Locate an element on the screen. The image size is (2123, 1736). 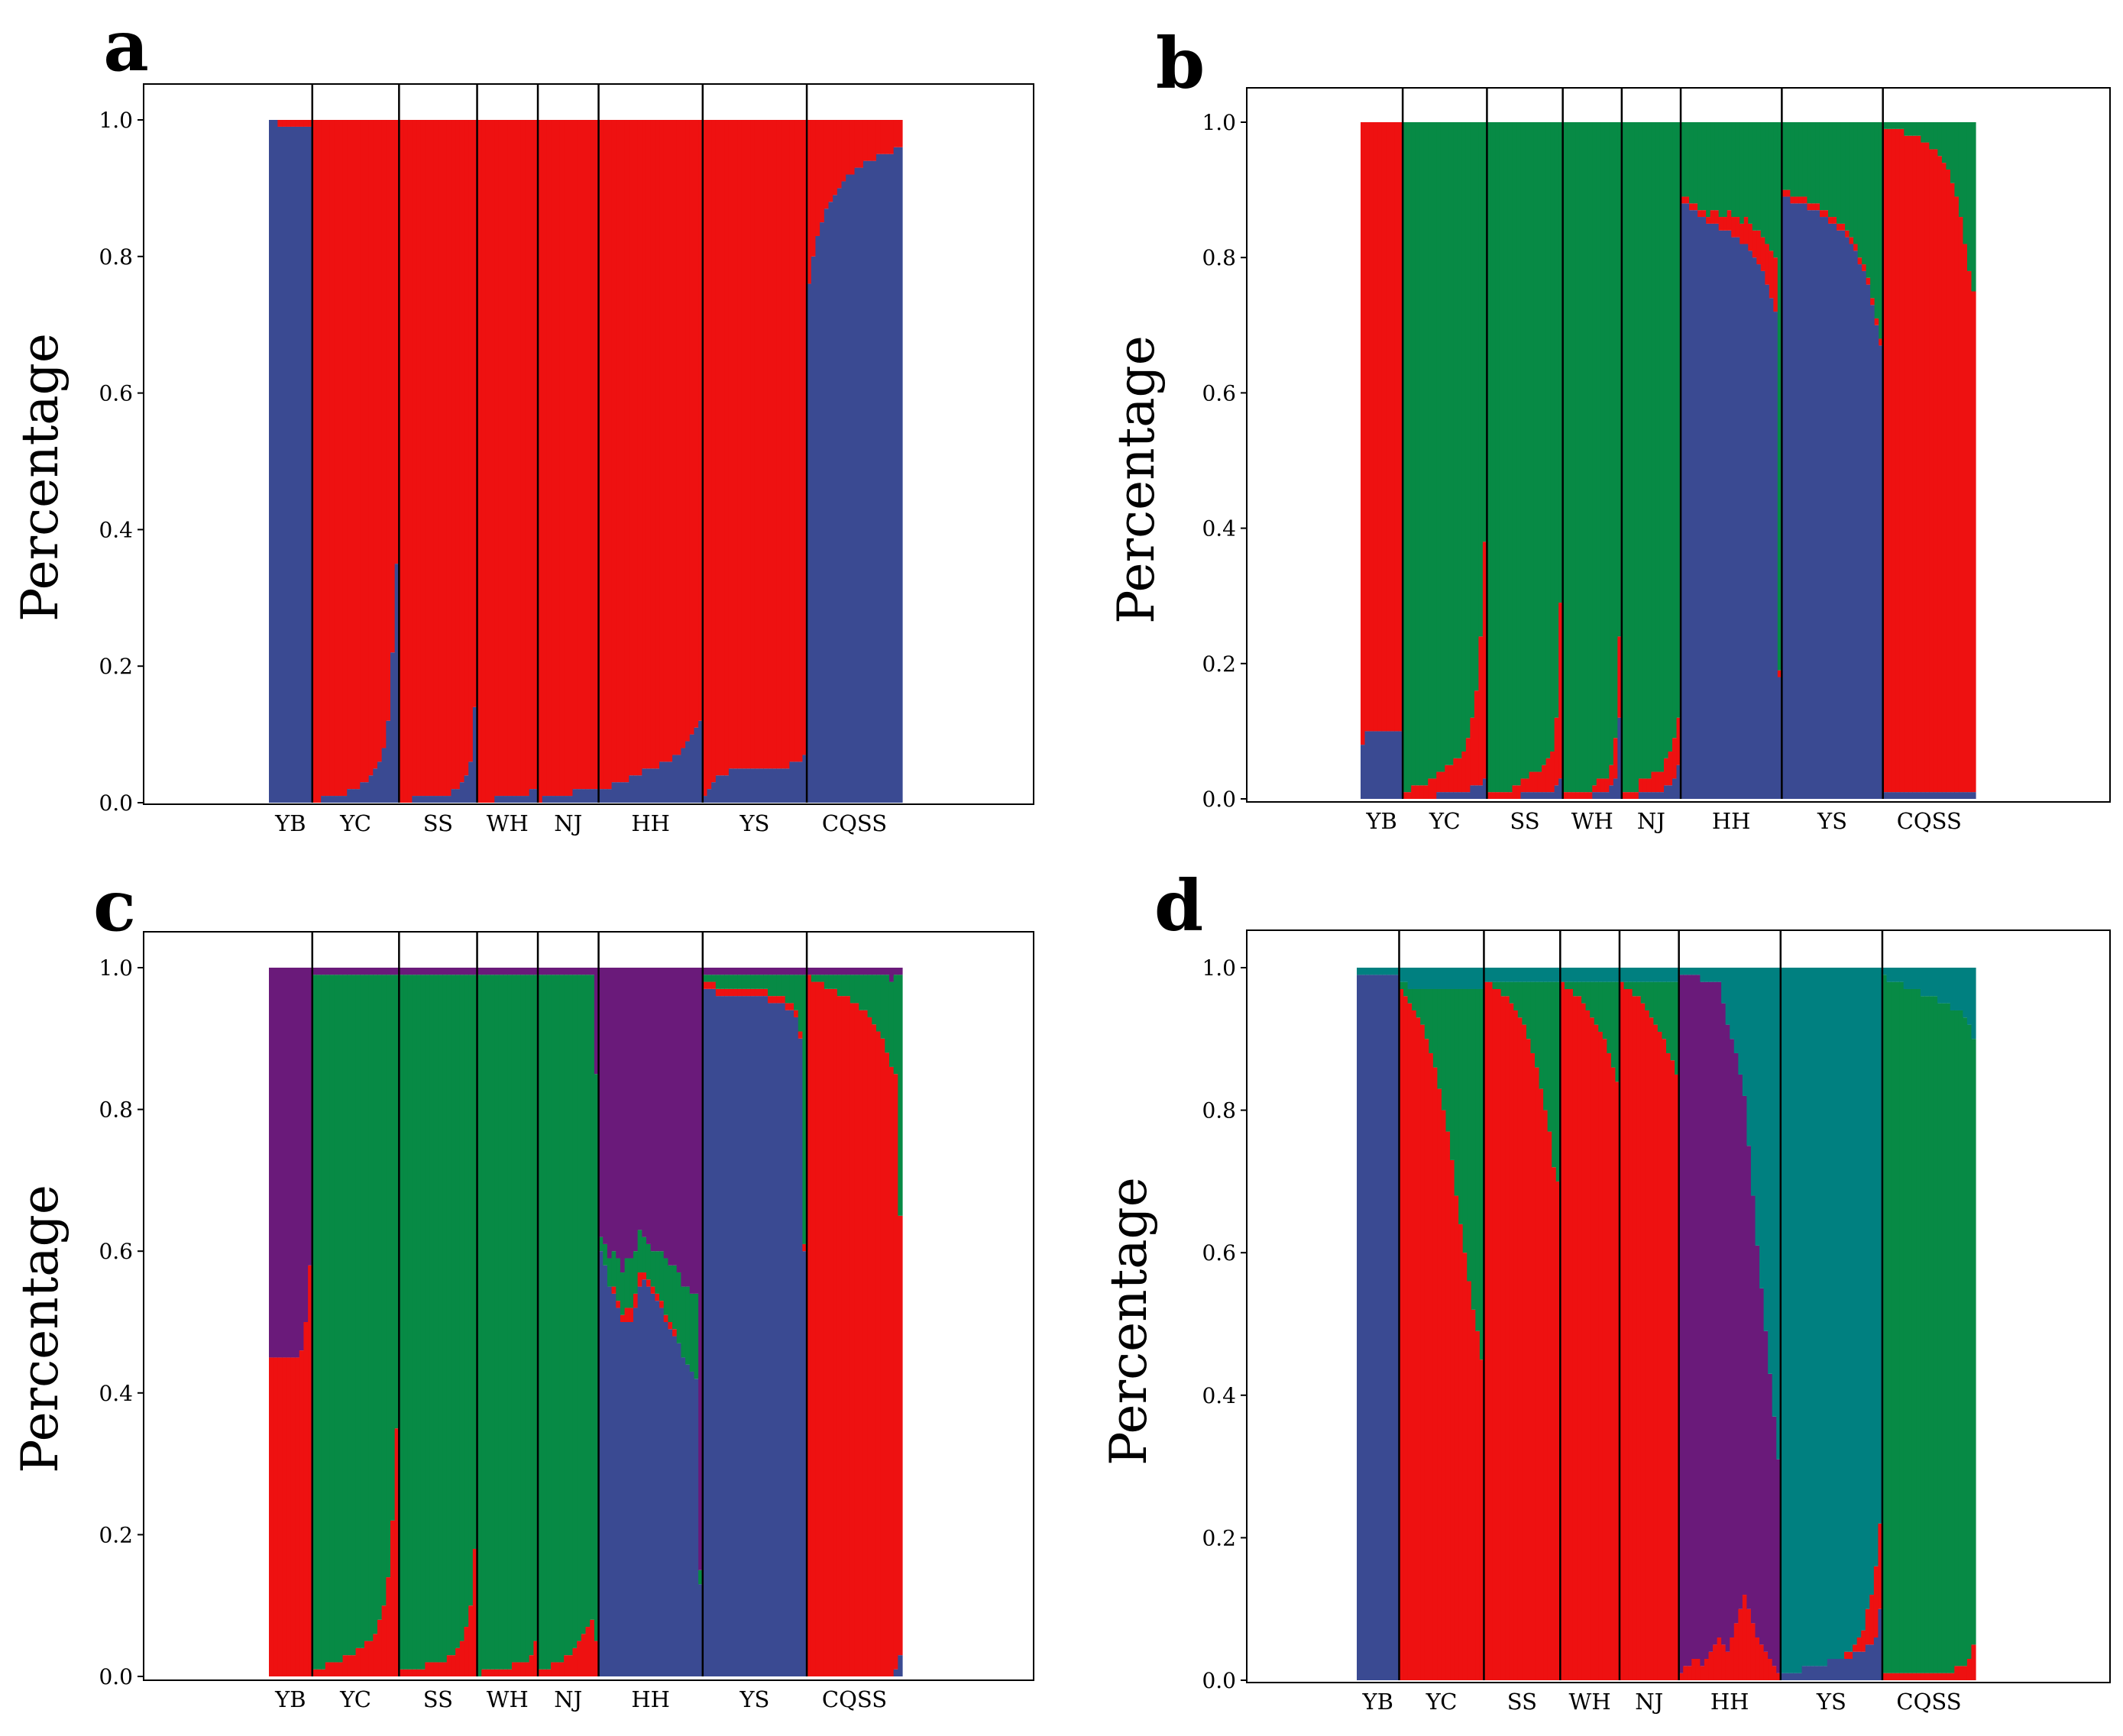
bar-segment-HH-8-k2 is located at coordinates (1711, 1666).